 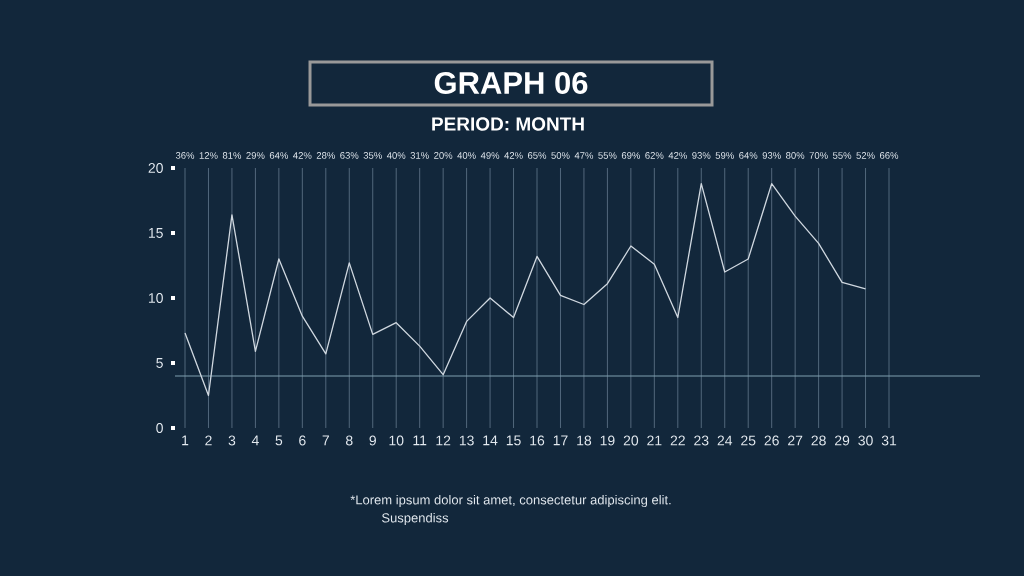 I want to click on y-tick-label: 10, so click(x=155, y=298).